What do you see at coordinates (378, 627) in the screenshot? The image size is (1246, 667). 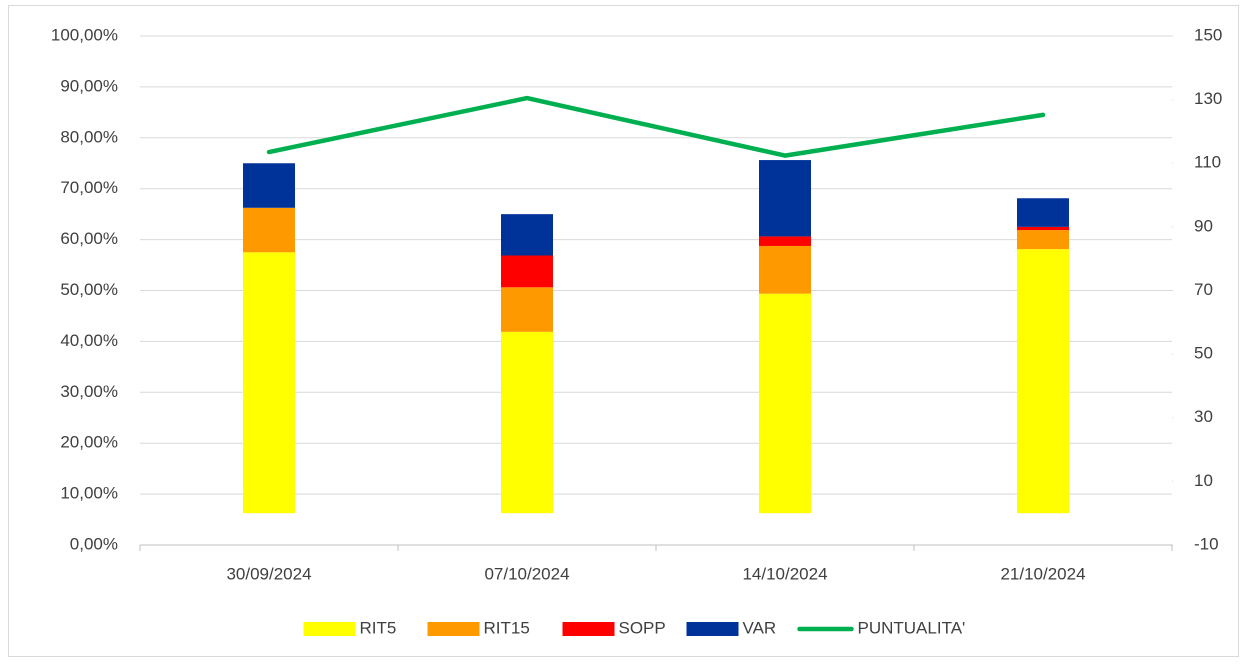 I see `legend-label: RIT5` at bounding box center [378, 627].